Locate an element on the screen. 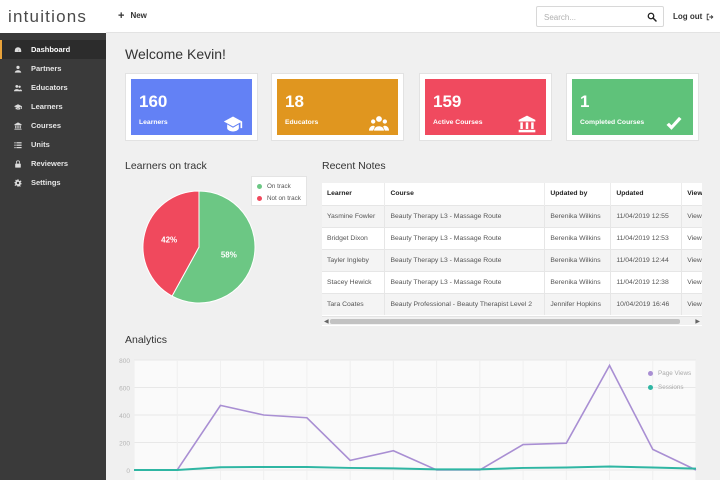 The width and height of the screenshot is (720, 480). sidebar-item-courses: Courses is located at coordinates (53, 125).